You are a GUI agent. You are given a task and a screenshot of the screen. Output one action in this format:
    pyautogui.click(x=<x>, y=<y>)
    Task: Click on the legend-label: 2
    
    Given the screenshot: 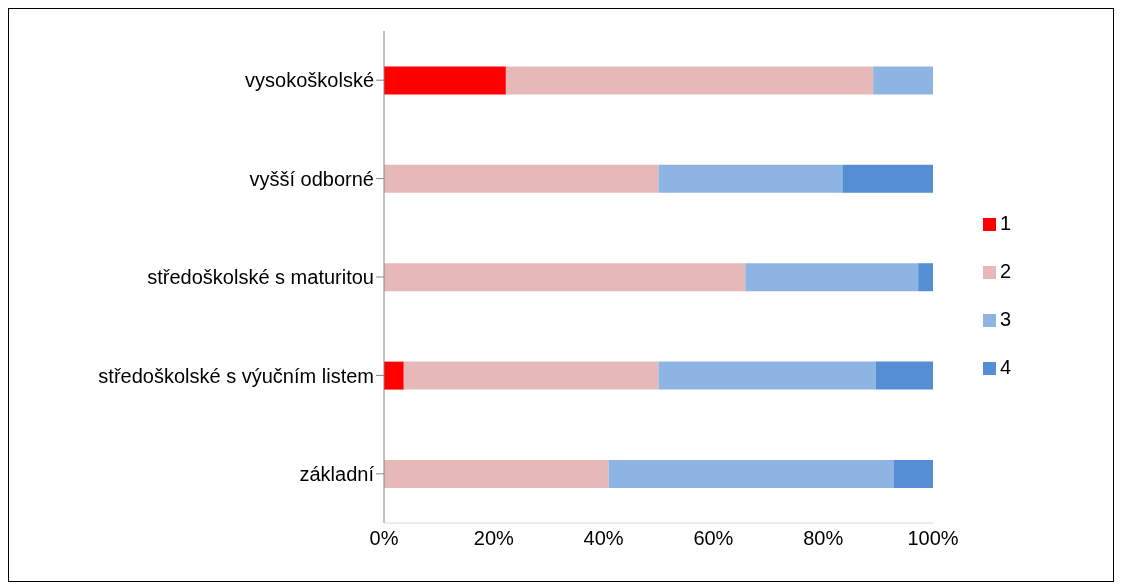 What is the action you would take?
    pyautogui.click(x=1006, y=271)
    